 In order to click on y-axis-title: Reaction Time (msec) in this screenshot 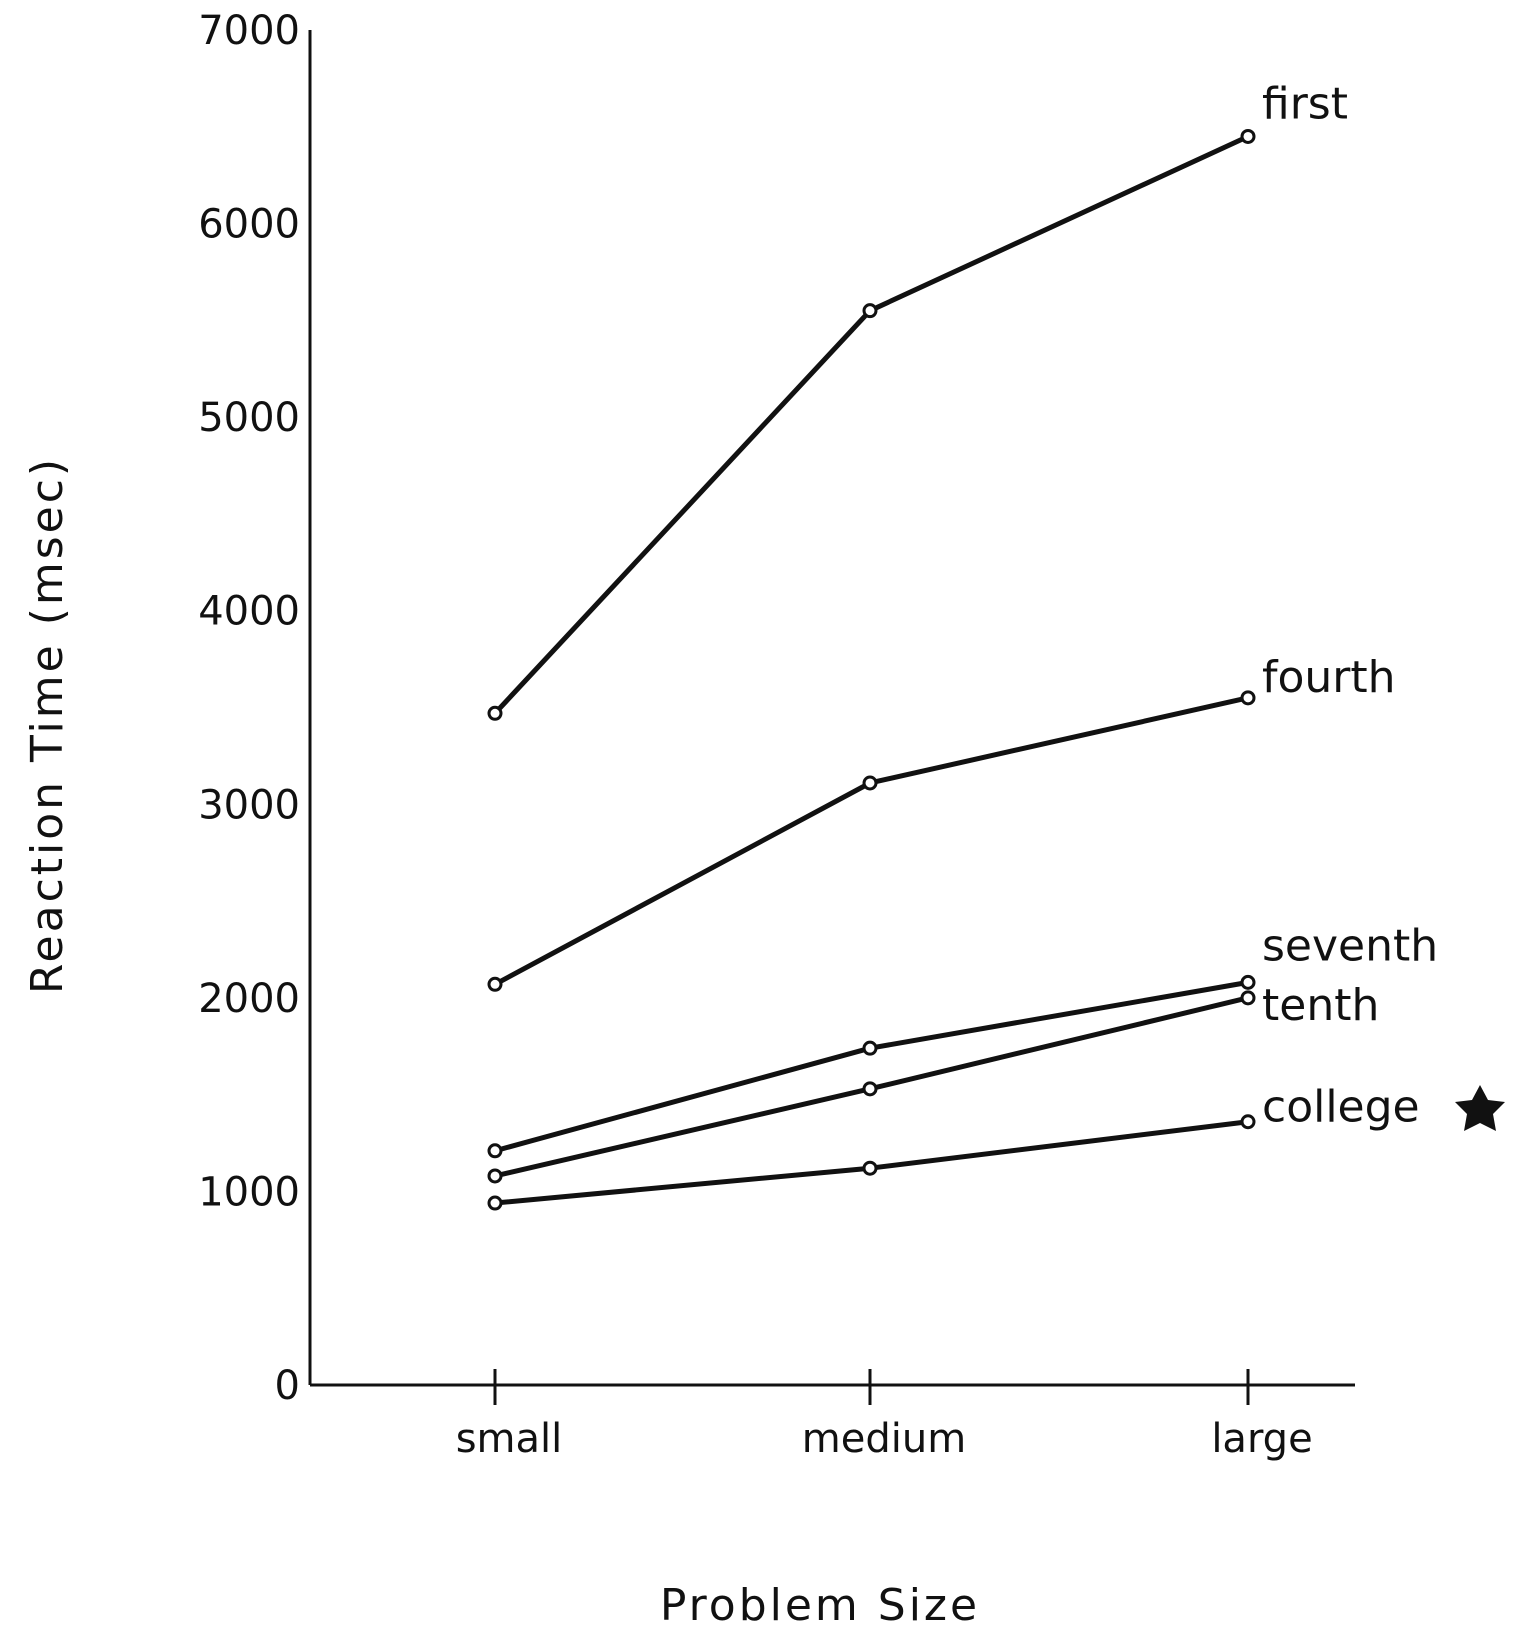, I will do `click(47, 725)`.